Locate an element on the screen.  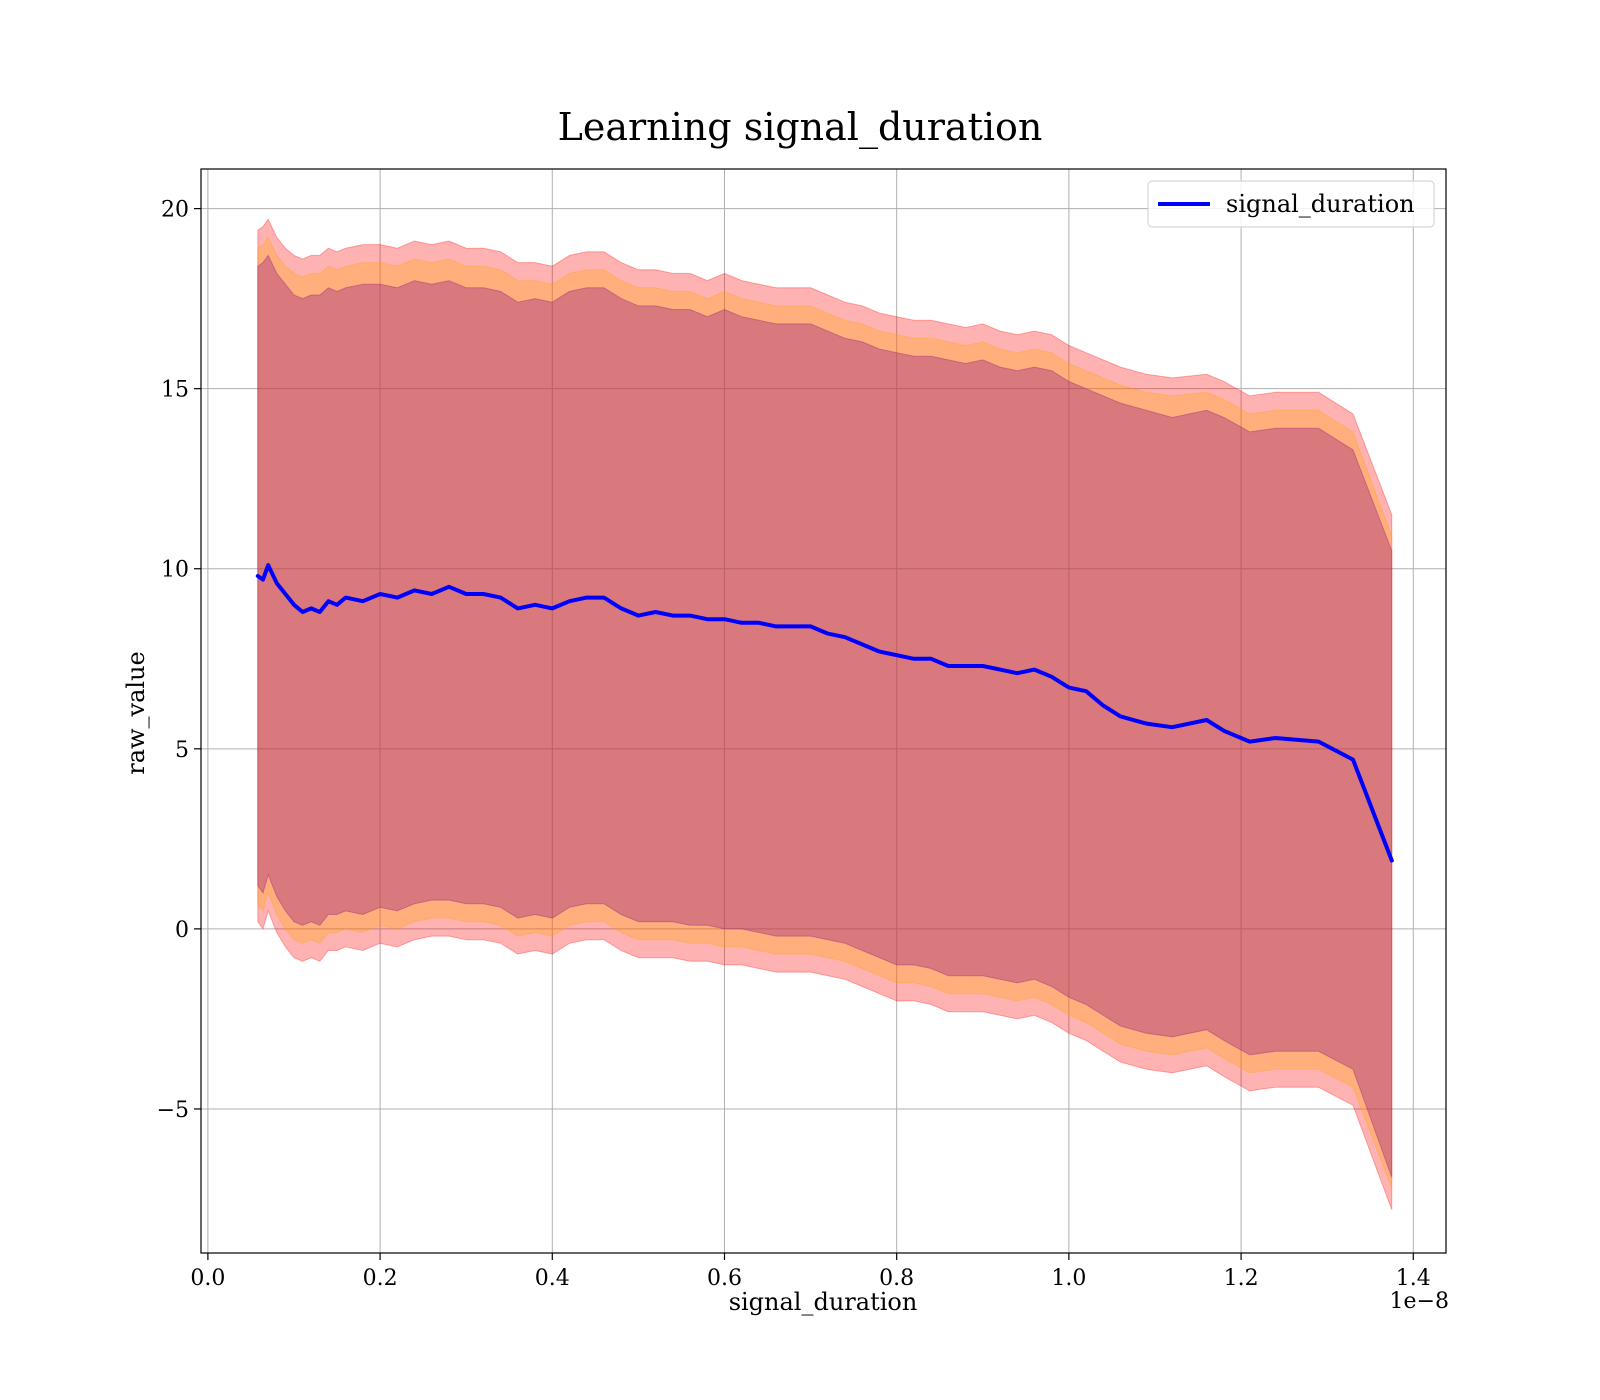
y-tick-label: 10 is located at coordinates (175, 570).